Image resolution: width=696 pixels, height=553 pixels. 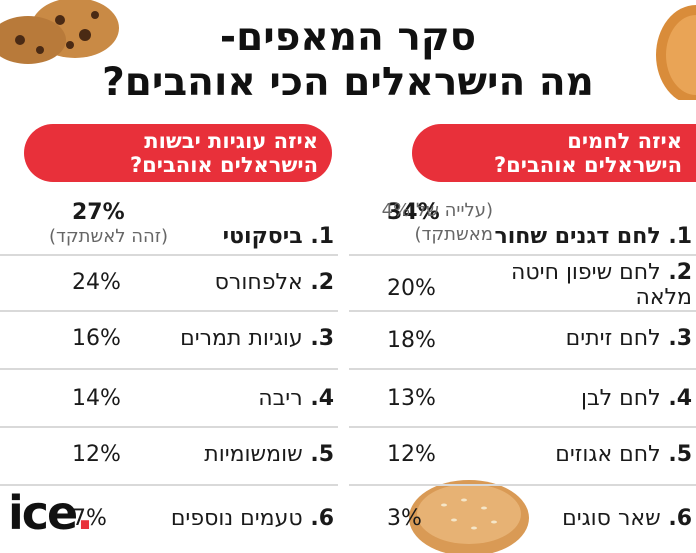 I want to click on row-label: 6. שאר סוגים, so click(x=587, y=518).